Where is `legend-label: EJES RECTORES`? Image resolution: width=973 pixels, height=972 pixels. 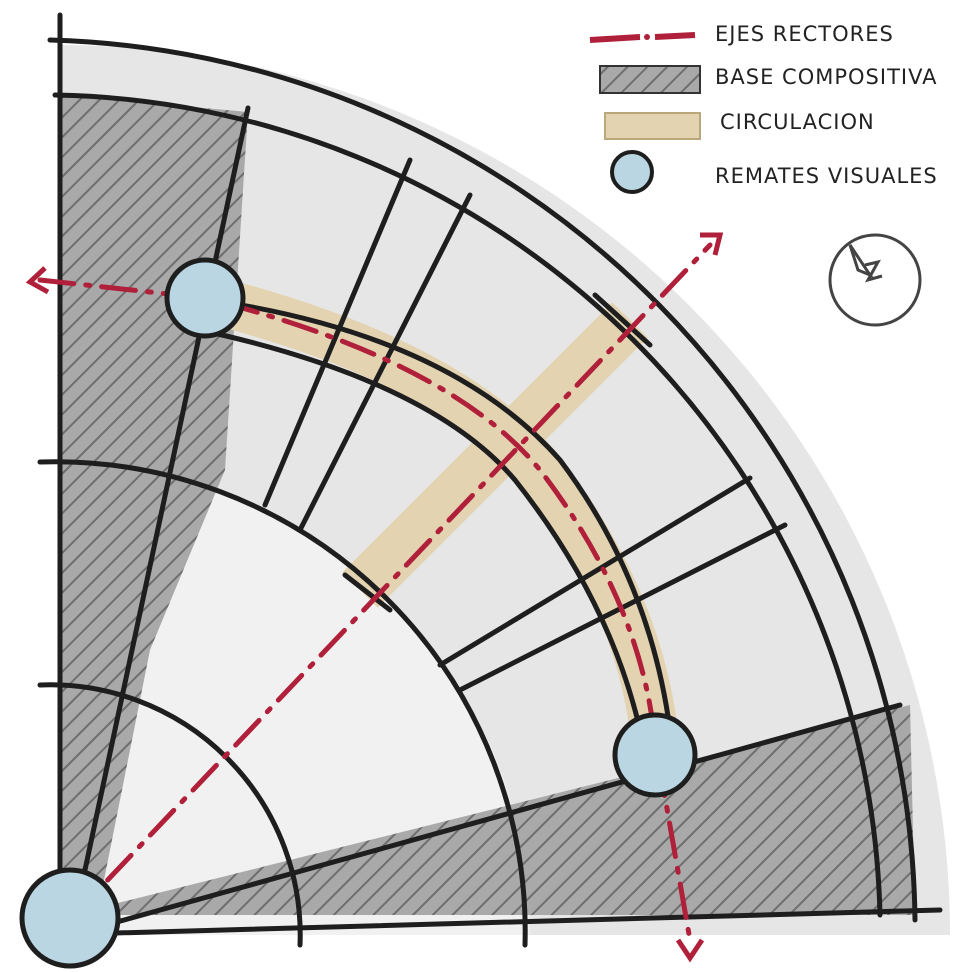
legend-label: EJES RECTORES is located at coordinates (804, 34).